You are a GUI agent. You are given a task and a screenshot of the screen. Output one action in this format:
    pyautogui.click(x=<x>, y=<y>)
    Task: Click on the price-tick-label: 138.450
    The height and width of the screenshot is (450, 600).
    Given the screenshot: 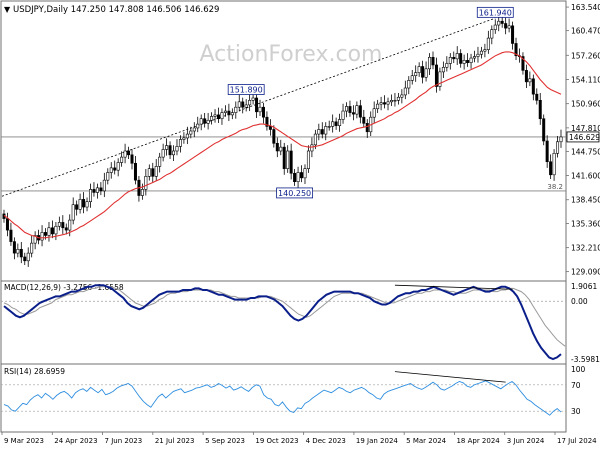 What is the action you would take?
    pyautogui.click(x=585, y=200)
    